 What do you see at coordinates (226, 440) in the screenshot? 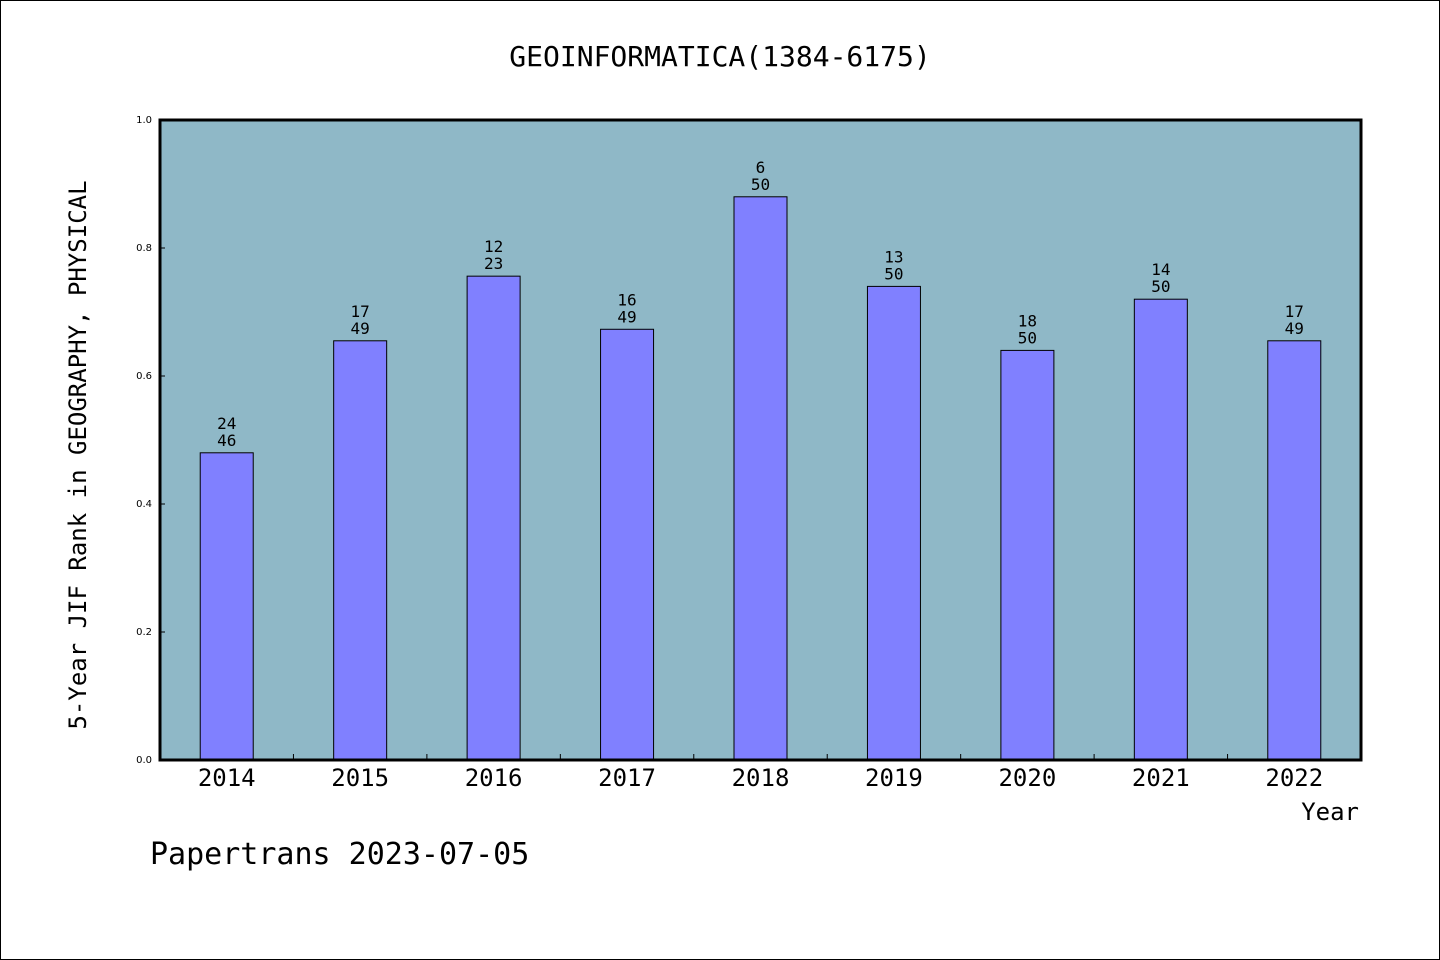
I see `bar-label-bottom: 46` at bounding box center [226, 440].